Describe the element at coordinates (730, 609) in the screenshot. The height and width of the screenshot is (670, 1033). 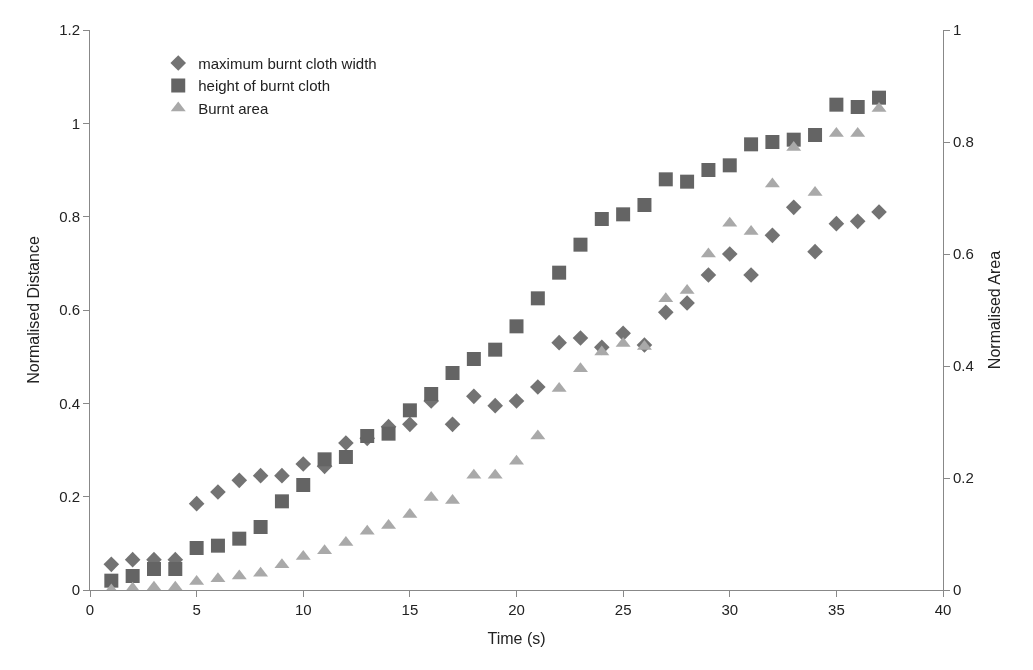
I see `x-tick-label: 30` at that location.